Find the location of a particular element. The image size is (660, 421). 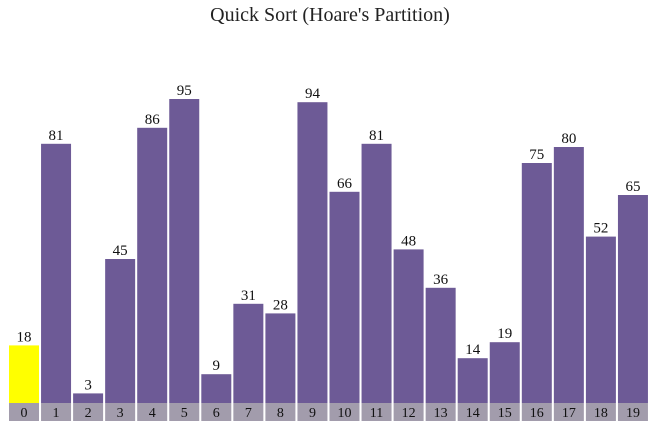

value-label-6: 9 is located at coordinates (217, 366).